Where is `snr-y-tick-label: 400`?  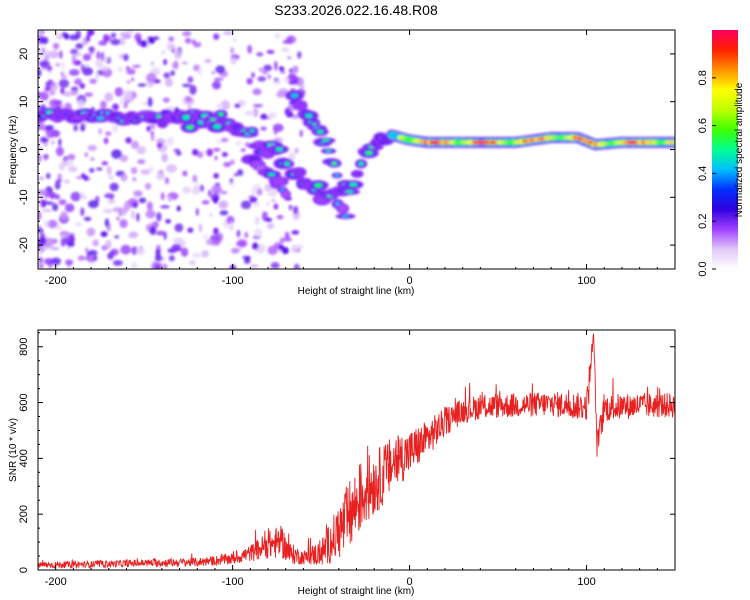
snr-y-tick-label: 400 is located at coordinates (24, 458).